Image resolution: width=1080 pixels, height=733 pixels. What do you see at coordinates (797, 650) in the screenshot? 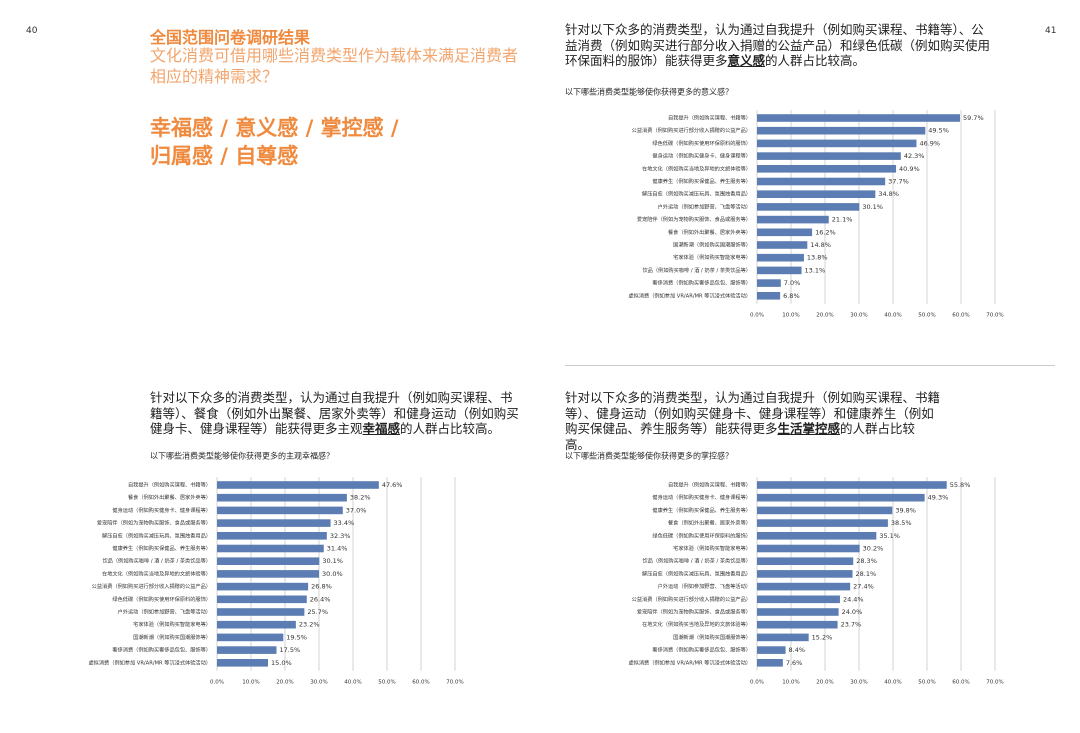
I see `value-label: 8.4%` at bounding box center [797, 650].